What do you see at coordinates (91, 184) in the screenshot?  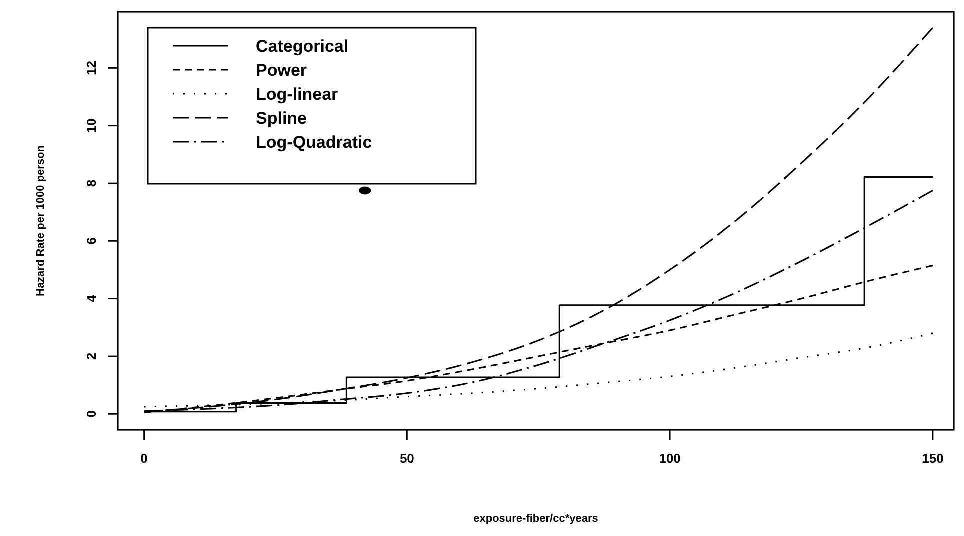 I see `y-tick-label: 8` at bounding box center [91, 184].